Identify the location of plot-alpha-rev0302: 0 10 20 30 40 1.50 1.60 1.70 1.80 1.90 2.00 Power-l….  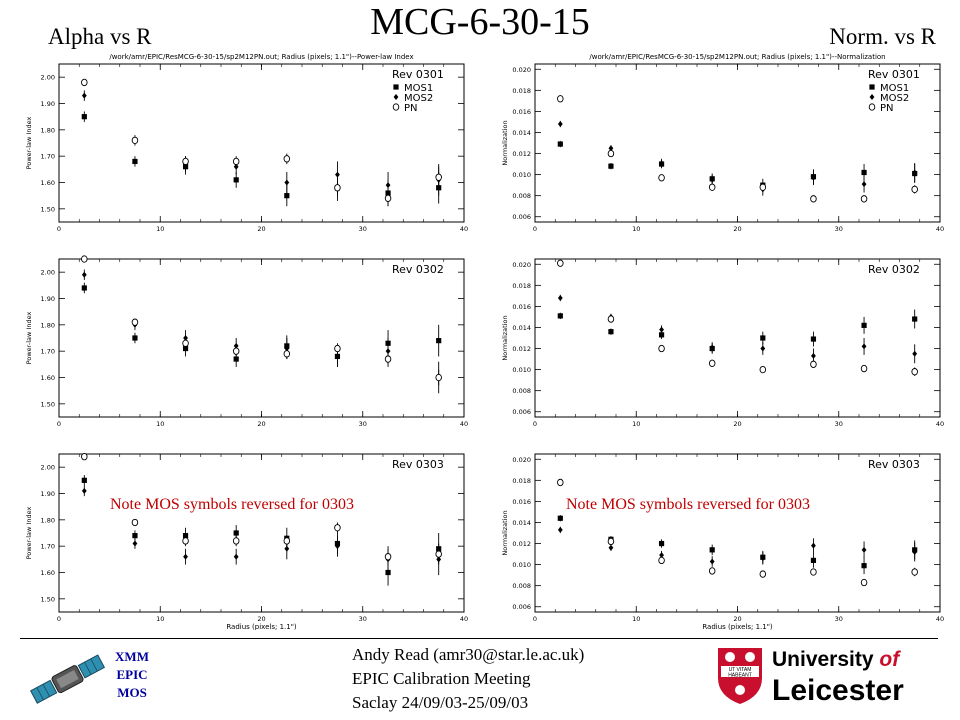
(241, 340).